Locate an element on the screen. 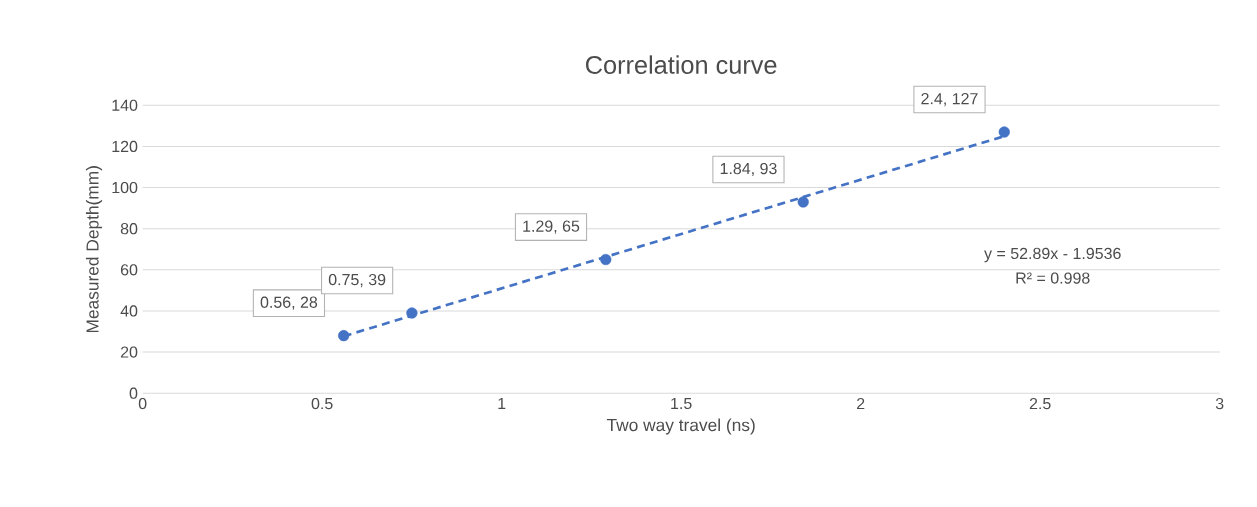 Image resolution: width=1257 pixels, height=507 pixels. x-tick-label: 1 is located at coordinates (502, 404).